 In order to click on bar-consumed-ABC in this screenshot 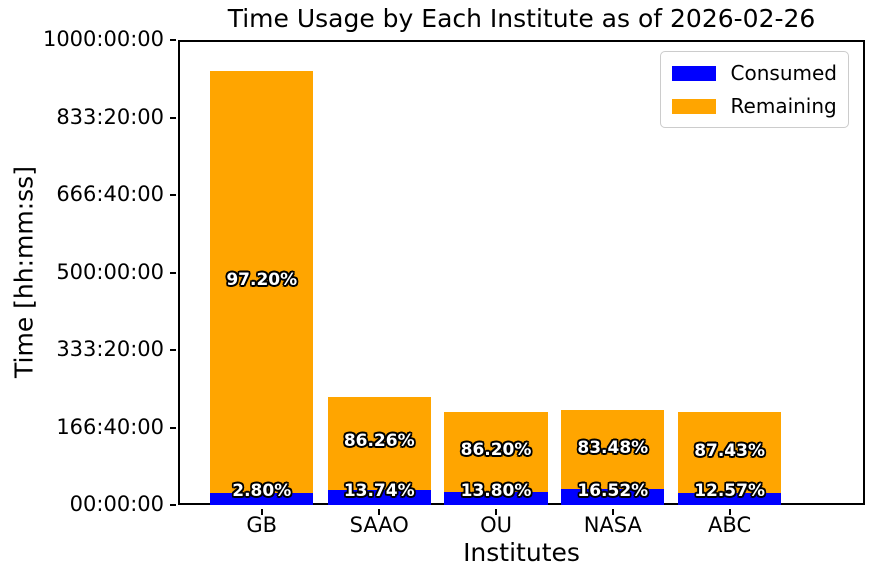, I will do `click(730, 499)`.